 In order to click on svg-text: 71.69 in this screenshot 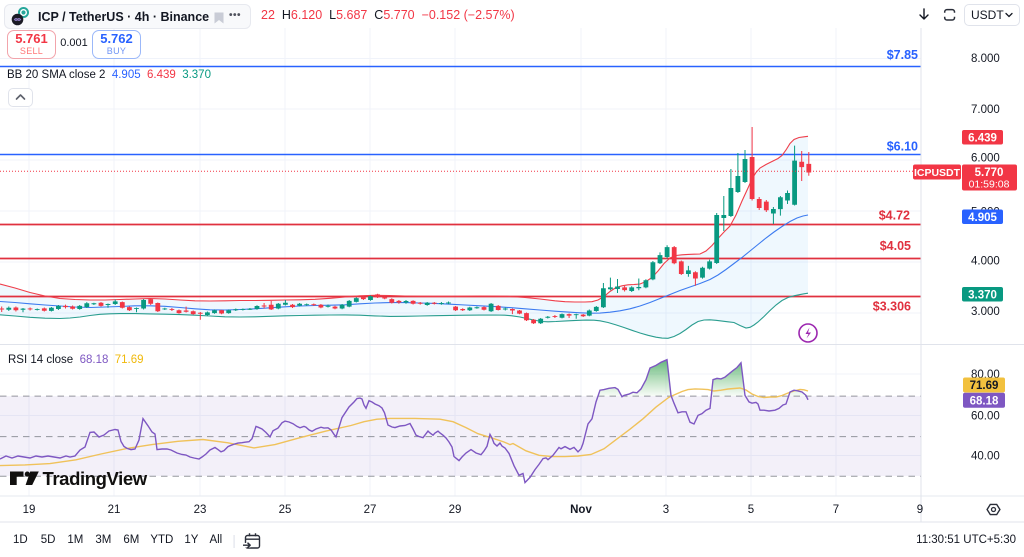, I will do `click(984, 386)`.